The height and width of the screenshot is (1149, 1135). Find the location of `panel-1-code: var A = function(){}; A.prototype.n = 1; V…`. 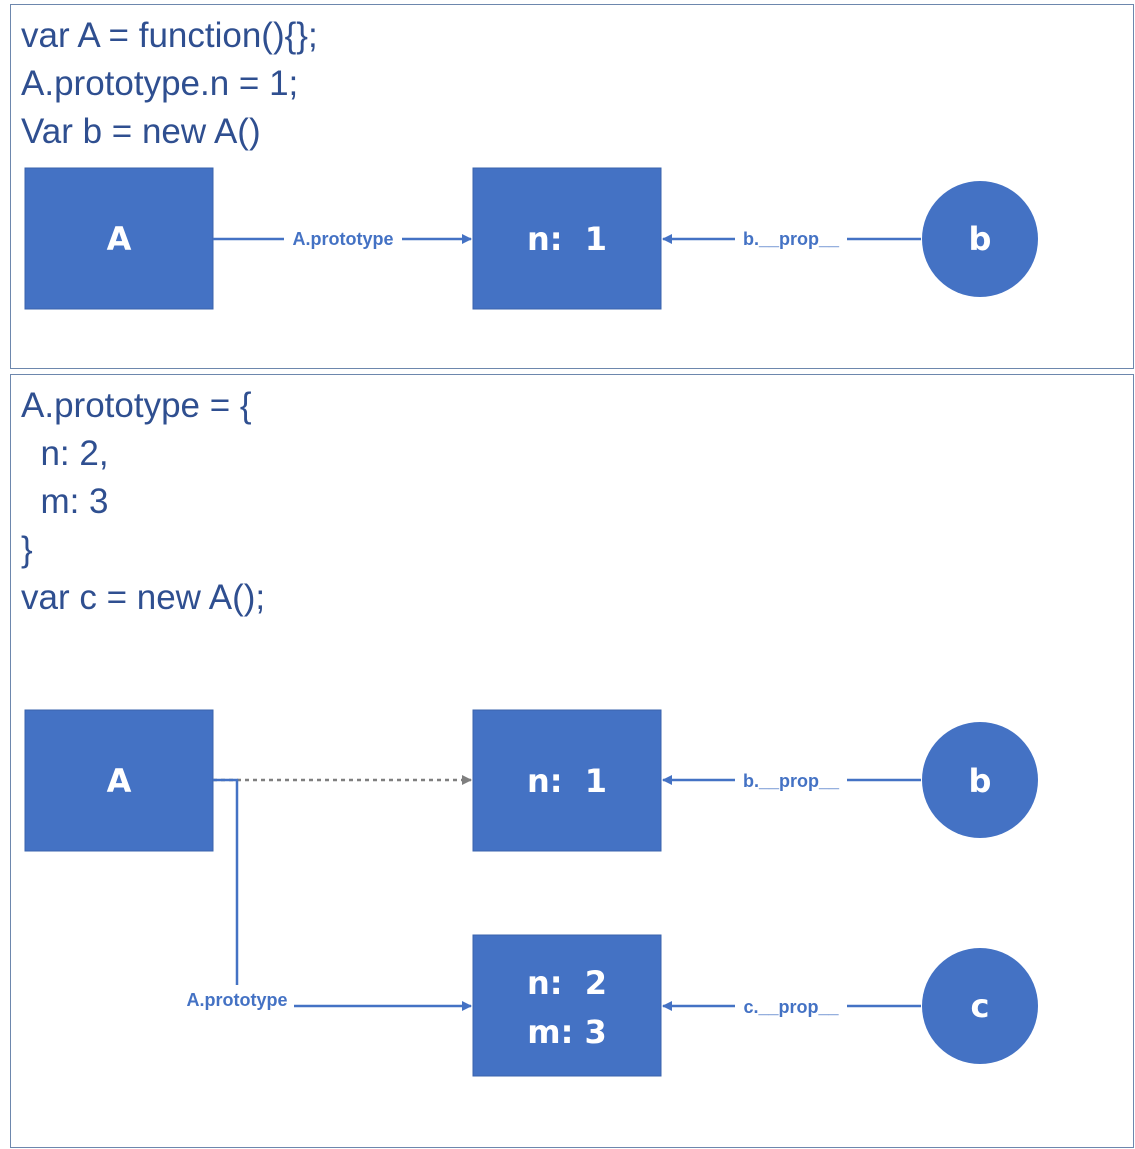

panel-1-code: var A = function(){}; A.prototype.n = 1; V… is located at coordinates (169, 84).